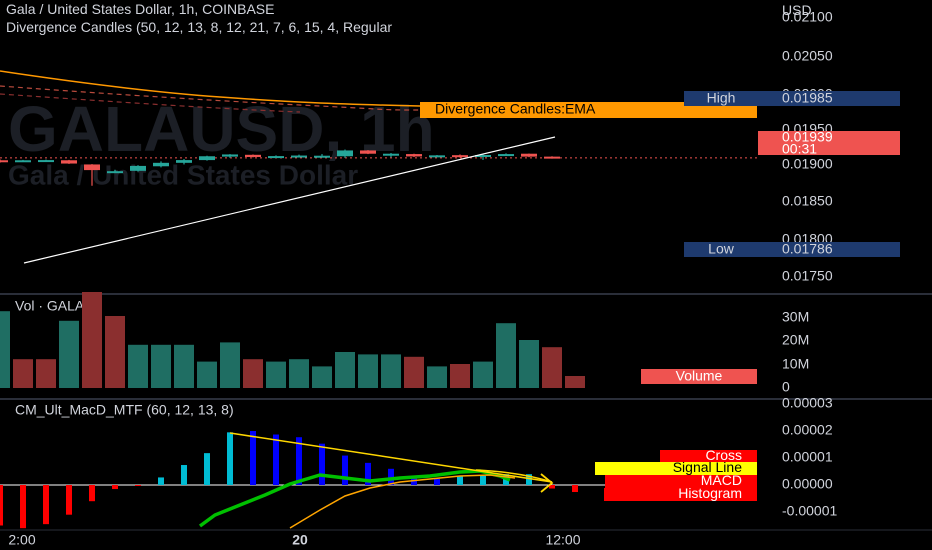 The width and height of the screenshot is (932, 550). Describe the element at coordinates (300, 540) in the screenshot. I see `time-axis-tick: 20` at that location.